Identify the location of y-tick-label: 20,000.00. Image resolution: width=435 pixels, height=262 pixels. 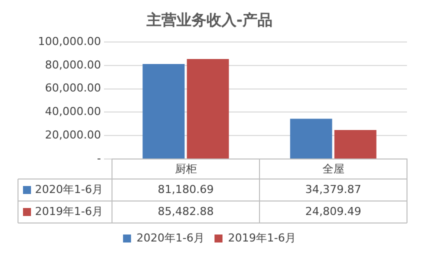
(73, 135).